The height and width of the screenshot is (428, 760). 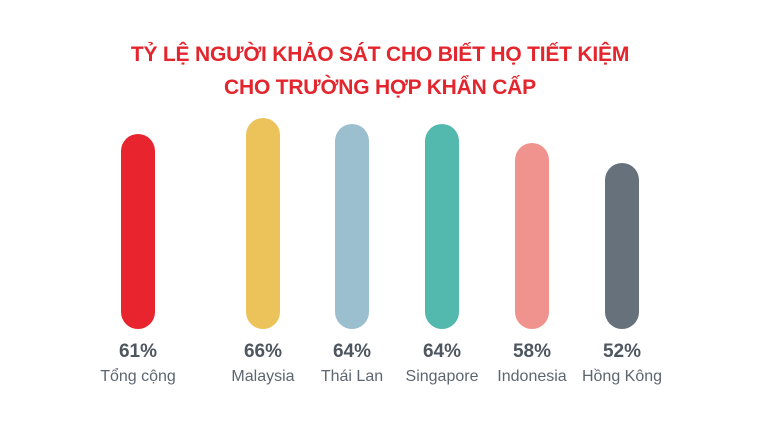 What do you see at coordinates (532, 351) in the screenshot?
I see `value-label: 58%` at bounding box center [532, 351].